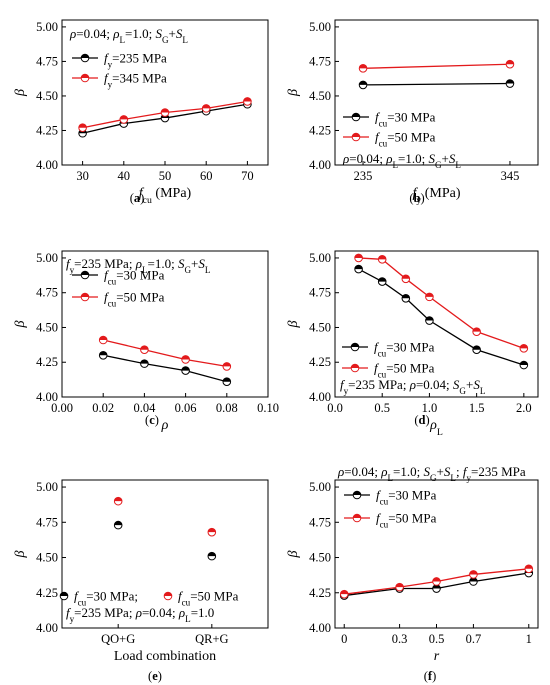 This screenshot has height=685, width=550. Describe the element at coordinates (62, 408) in the screenshot. I see `x-tick-label: 0.00` at that location.